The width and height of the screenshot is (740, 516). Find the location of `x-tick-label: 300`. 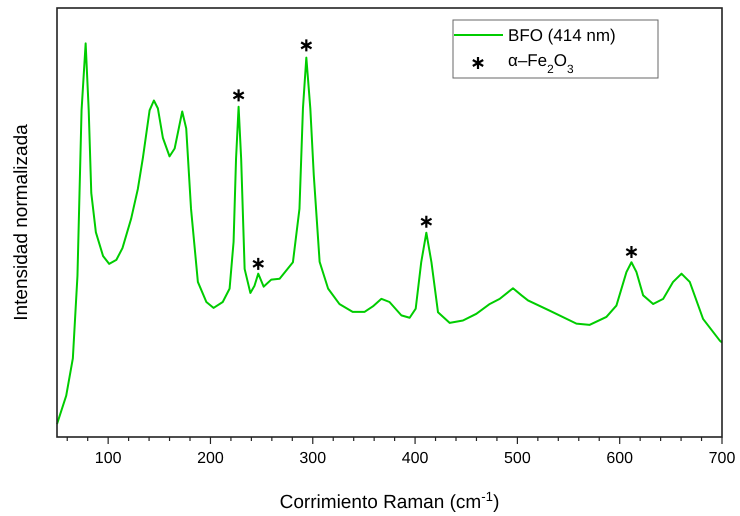

x-tick-label: 300 is located at coordinates (312, 458).